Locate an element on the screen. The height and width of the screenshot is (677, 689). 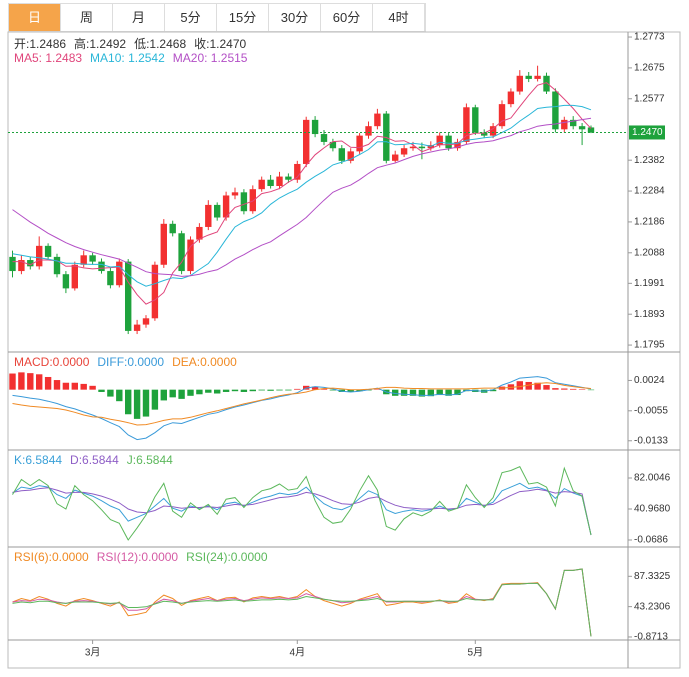
y-tick-label: 1.1893 is located at coordinates (649, 314).